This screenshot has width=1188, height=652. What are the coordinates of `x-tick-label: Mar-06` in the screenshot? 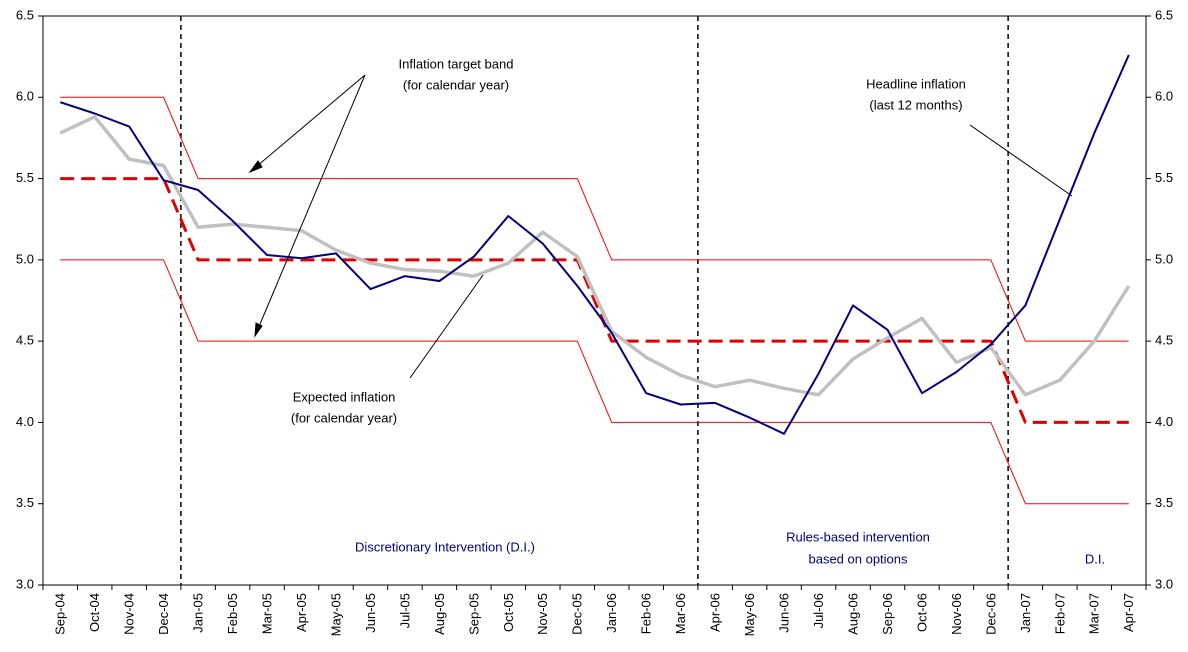 It's located at (680, 613).